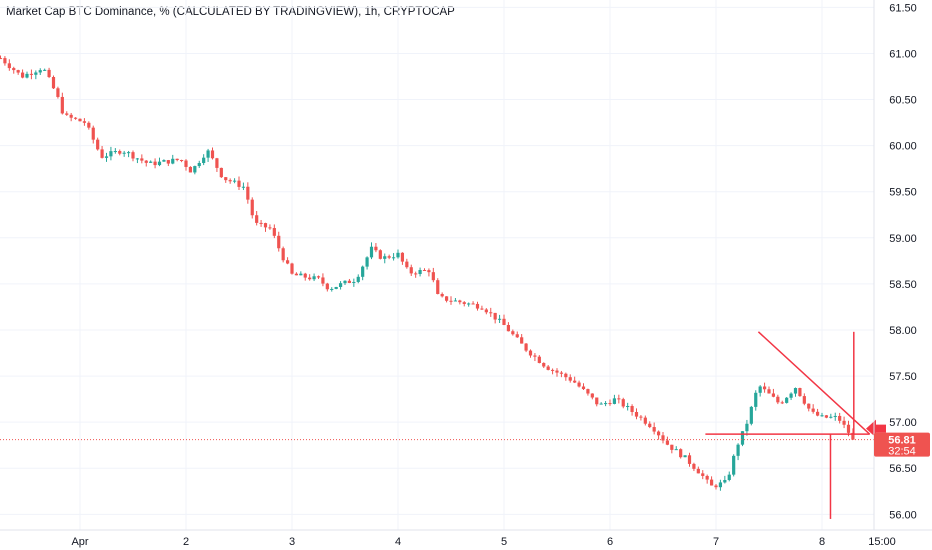 The height and width of the screenshot is (550, 932). I want to click on current-price-label: 56.81, so click(902, 441).